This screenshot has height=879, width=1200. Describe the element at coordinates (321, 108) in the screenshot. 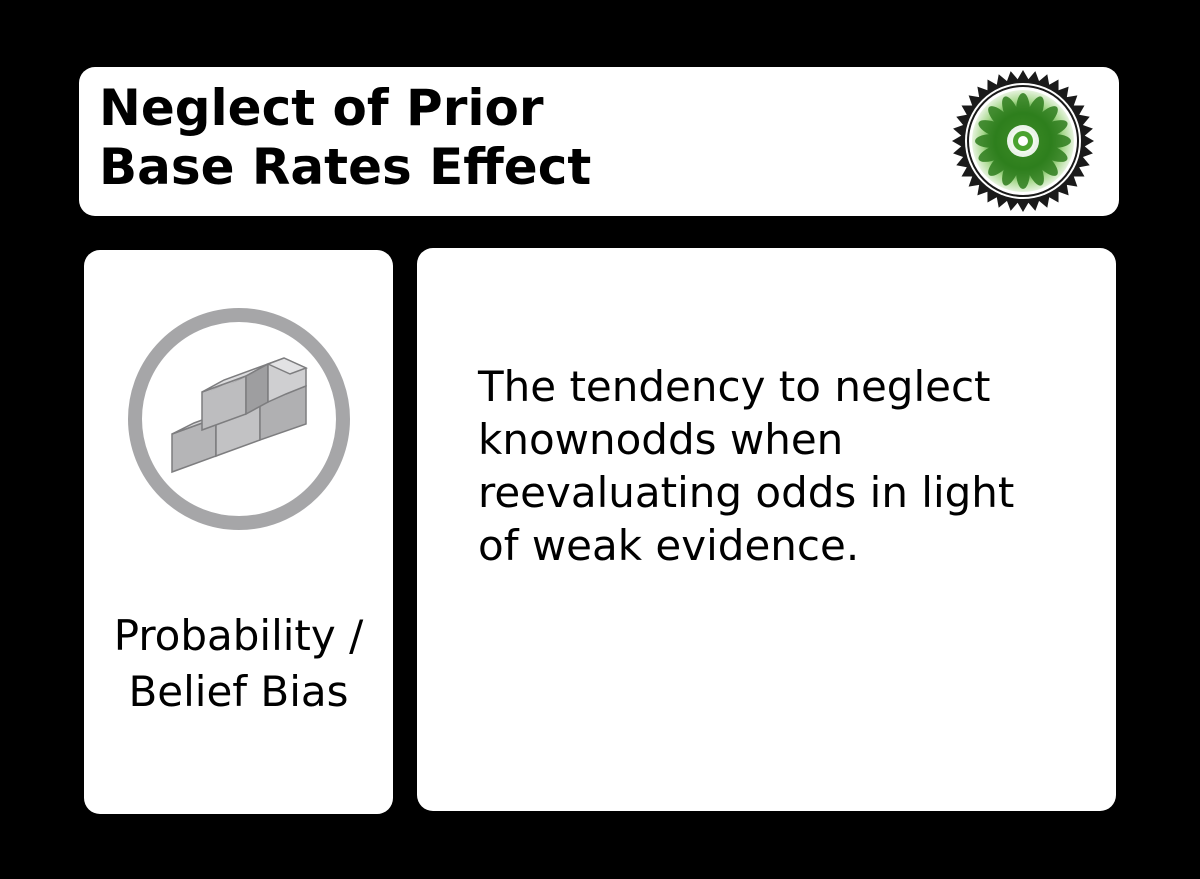

I see `card-title-line-1: Neglect of Prior` at that location.